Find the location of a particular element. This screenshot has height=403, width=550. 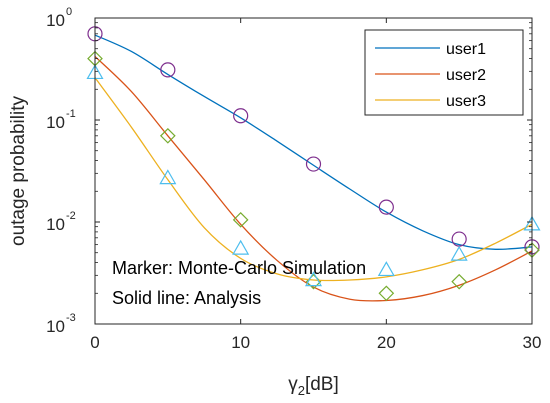

x-tick-label: 10 is located at coordinates (240, 342).